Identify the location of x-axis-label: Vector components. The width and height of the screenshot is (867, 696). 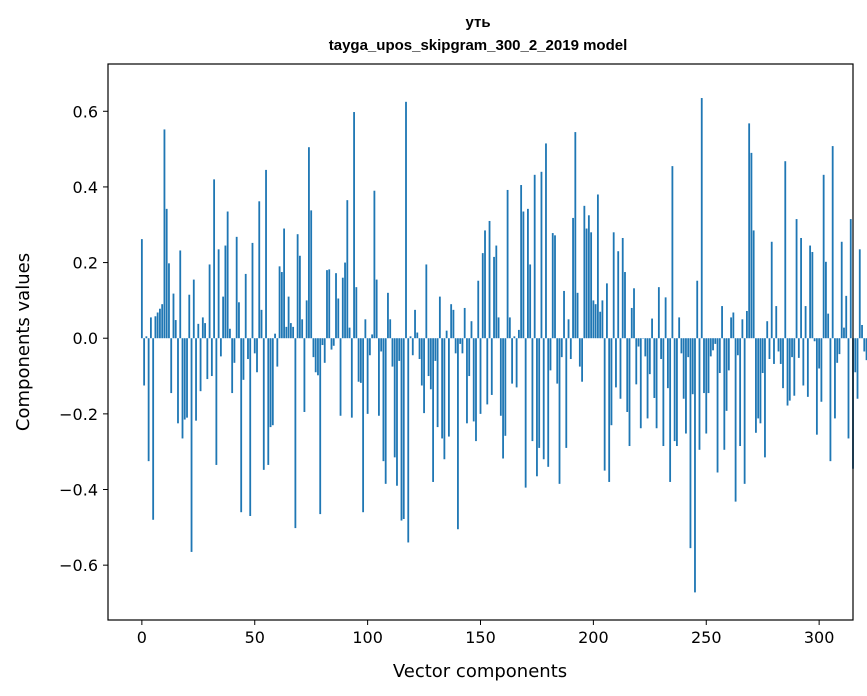
(480, 671).